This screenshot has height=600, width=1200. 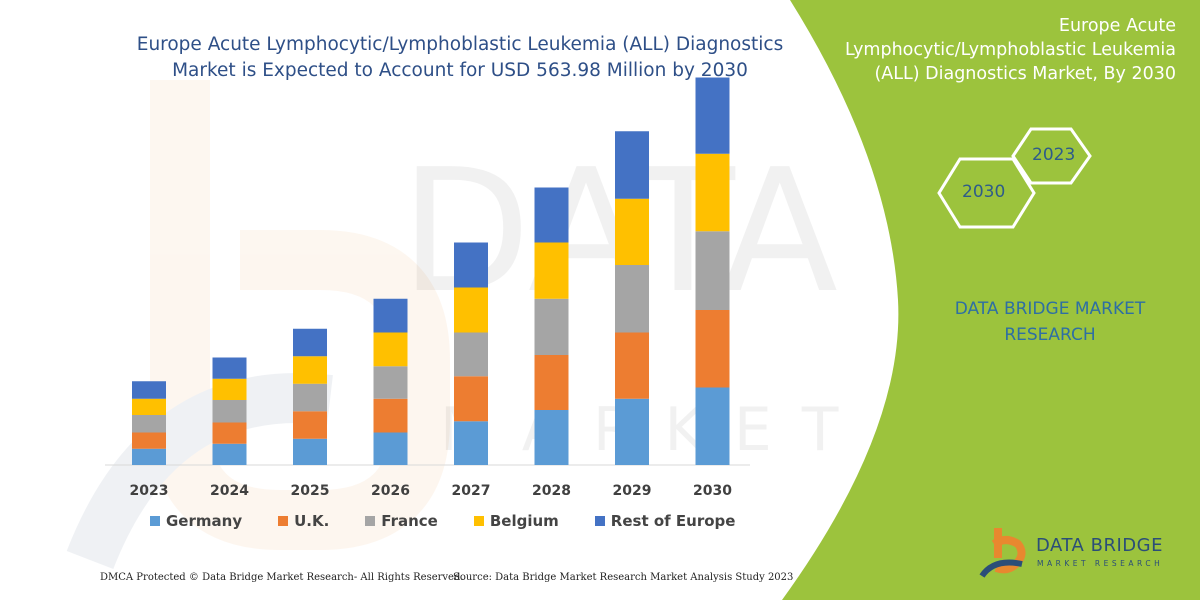 I want to click on bar-segment-2028-rest-of-europe, so click(x=551, y=215).